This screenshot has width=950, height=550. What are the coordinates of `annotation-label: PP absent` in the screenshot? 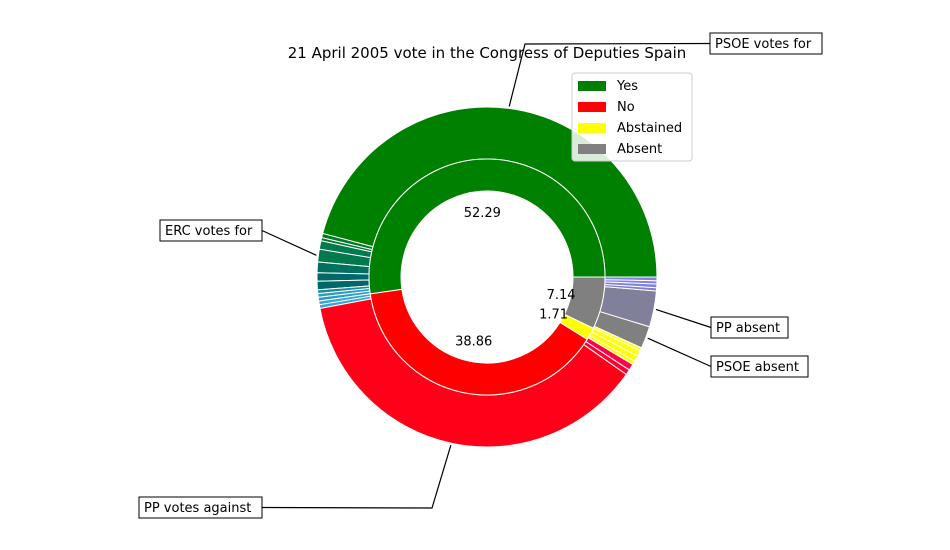 It's located at (748, 328).